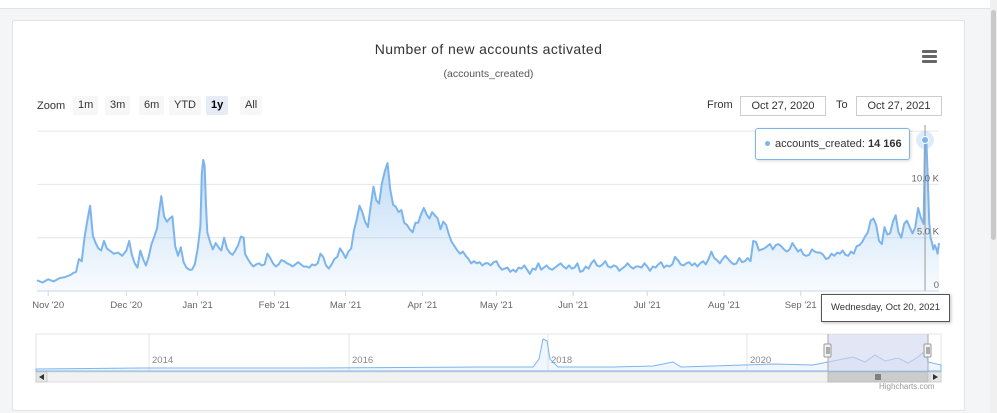 This screenshot has width=997, height=413. Describe the element at coordinates (197, 305) in the screenshot. I see `x-tick-label: Jan '21` at that location.